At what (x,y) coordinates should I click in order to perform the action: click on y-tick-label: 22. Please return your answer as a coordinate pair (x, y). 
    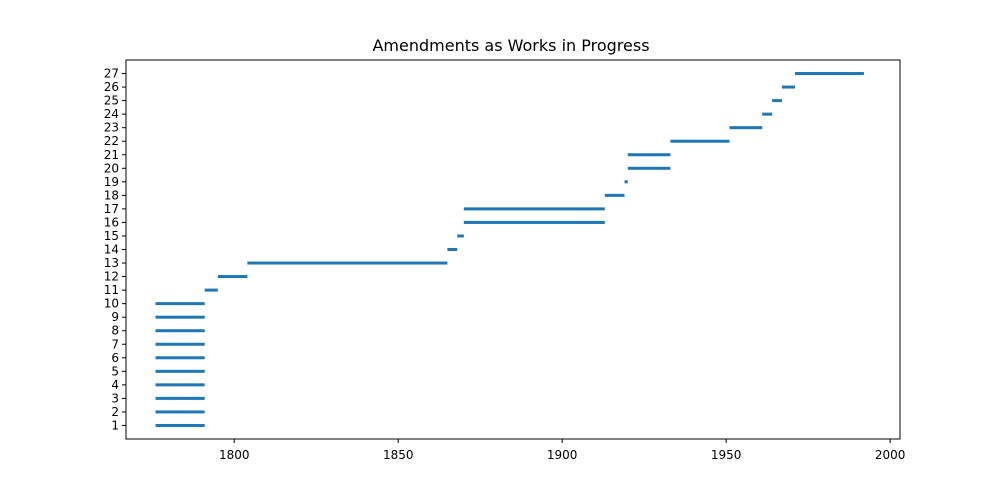
    Looking at the image, I should click on (111, 141).